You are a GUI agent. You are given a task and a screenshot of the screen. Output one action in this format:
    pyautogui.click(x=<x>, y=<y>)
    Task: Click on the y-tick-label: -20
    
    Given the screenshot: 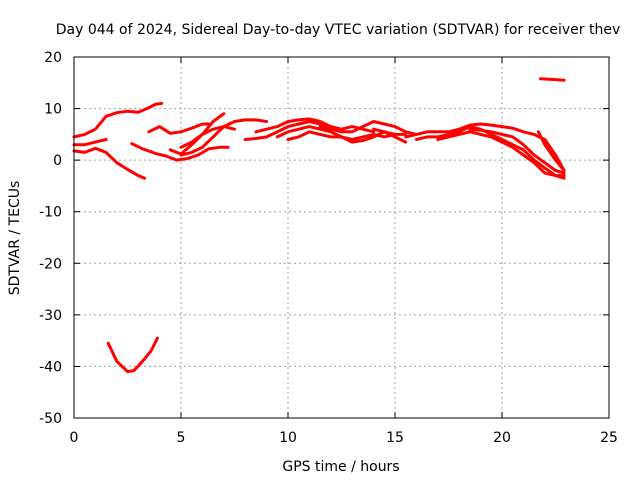 What is the action you would take?
    pyautogui.click(x=50, y=264)
    